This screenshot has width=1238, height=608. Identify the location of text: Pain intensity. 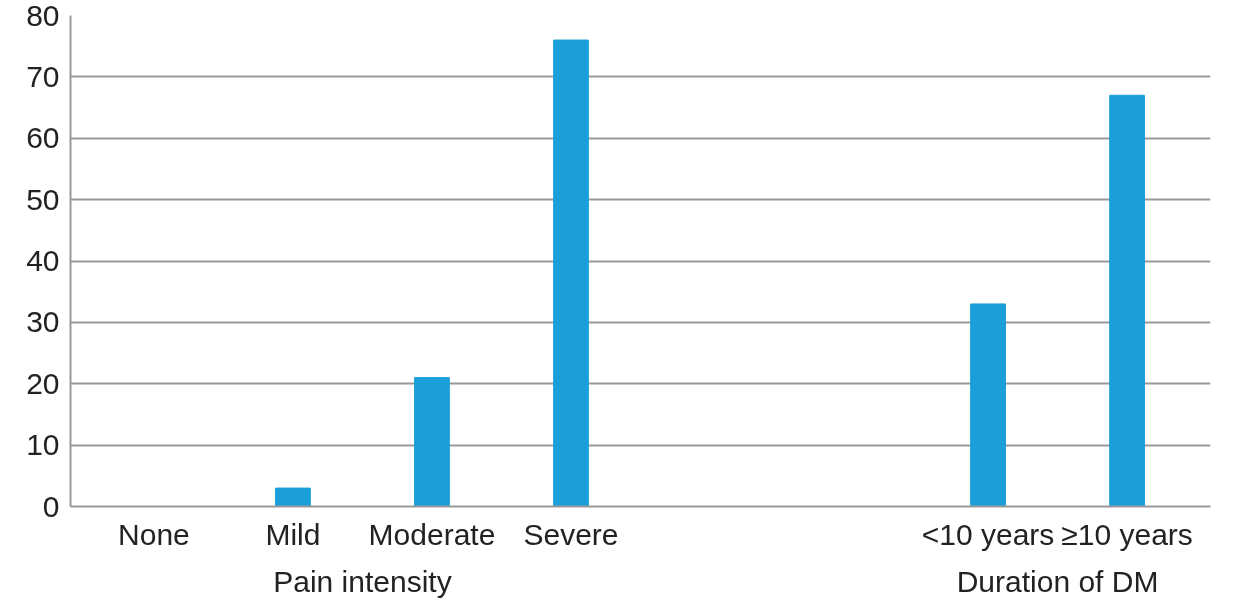
(362, 581).